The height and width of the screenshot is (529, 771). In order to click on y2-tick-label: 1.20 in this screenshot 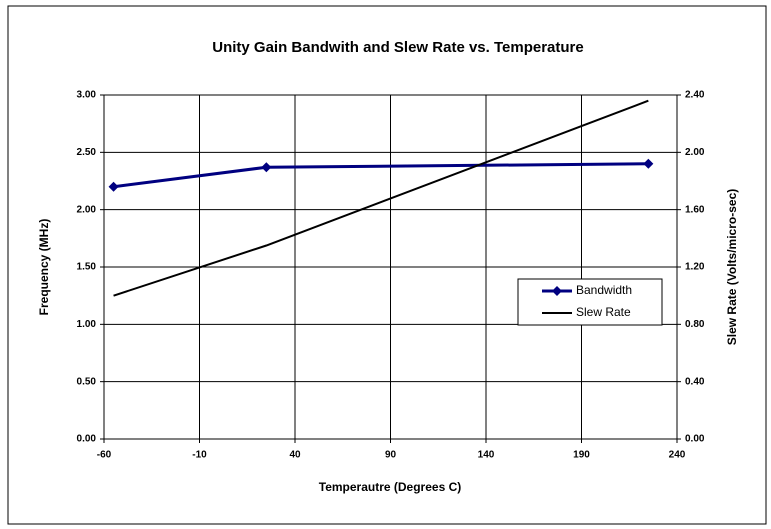, I will do `click(695, 267)`.